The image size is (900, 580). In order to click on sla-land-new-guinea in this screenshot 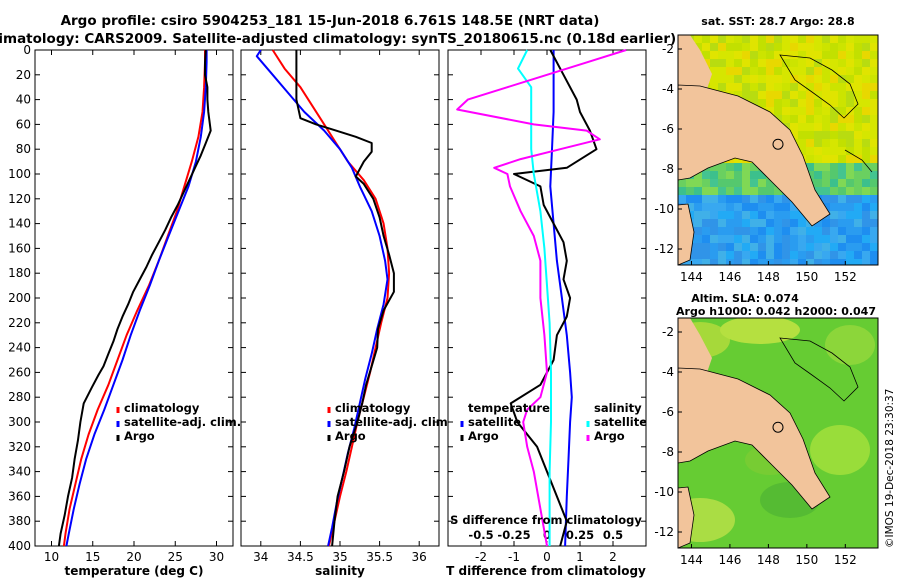, I will do `click(754, 438)`.